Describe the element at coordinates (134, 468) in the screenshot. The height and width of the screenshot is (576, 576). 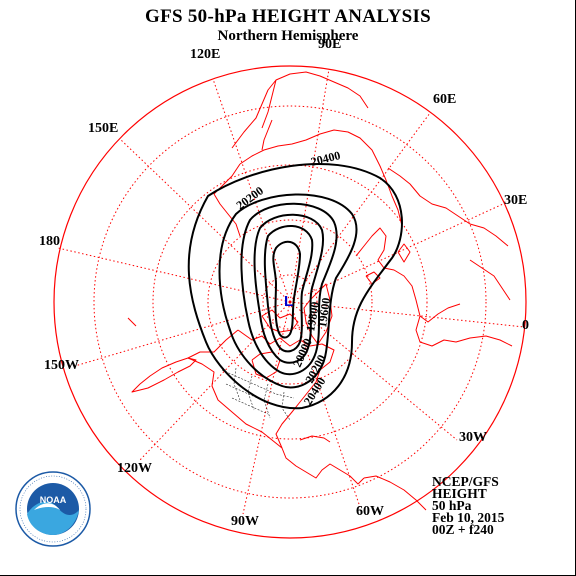
I see `lon-label-120w: 120W` at that location.